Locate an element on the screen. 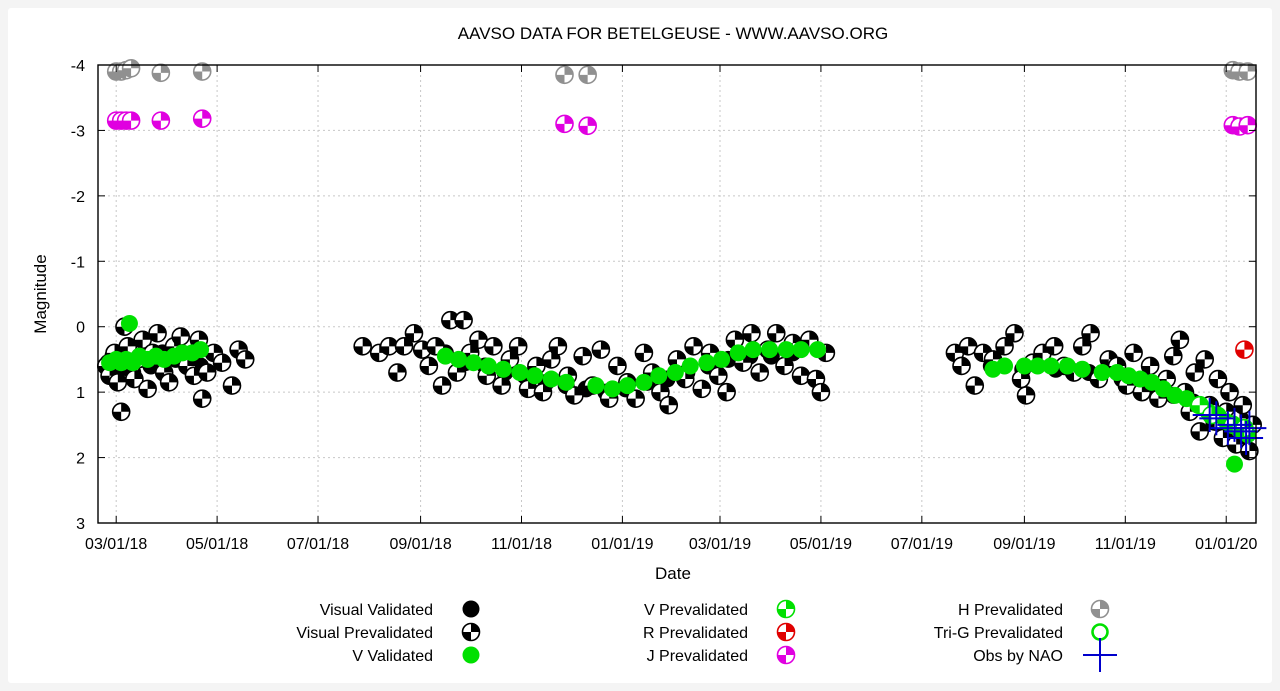 This screenshot has height=691, width=1280. legend-label: Tri-G Prevalidated is located at coordinates (998, 633).